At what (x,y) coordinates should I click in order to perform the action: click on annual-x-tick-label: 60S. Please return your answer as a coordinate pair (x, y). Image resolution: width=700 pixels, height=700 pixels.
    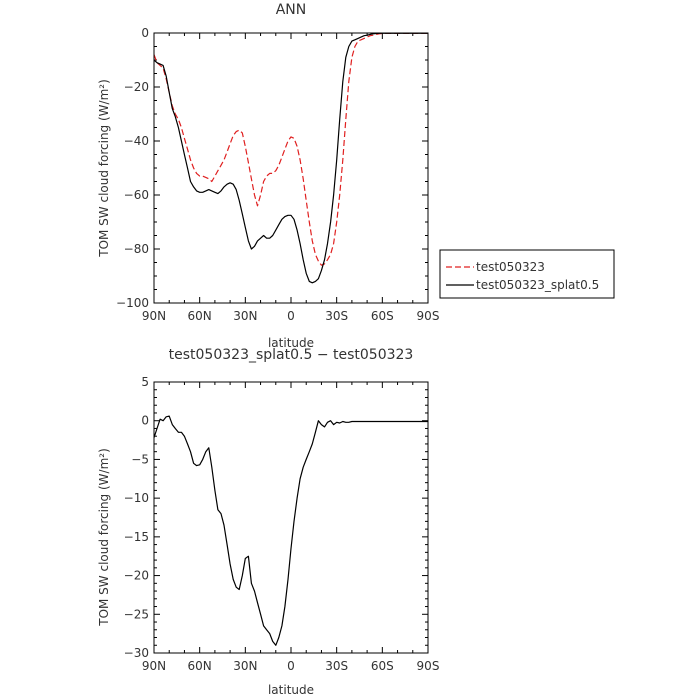
    Looking at the image, I should click on (382, 316).